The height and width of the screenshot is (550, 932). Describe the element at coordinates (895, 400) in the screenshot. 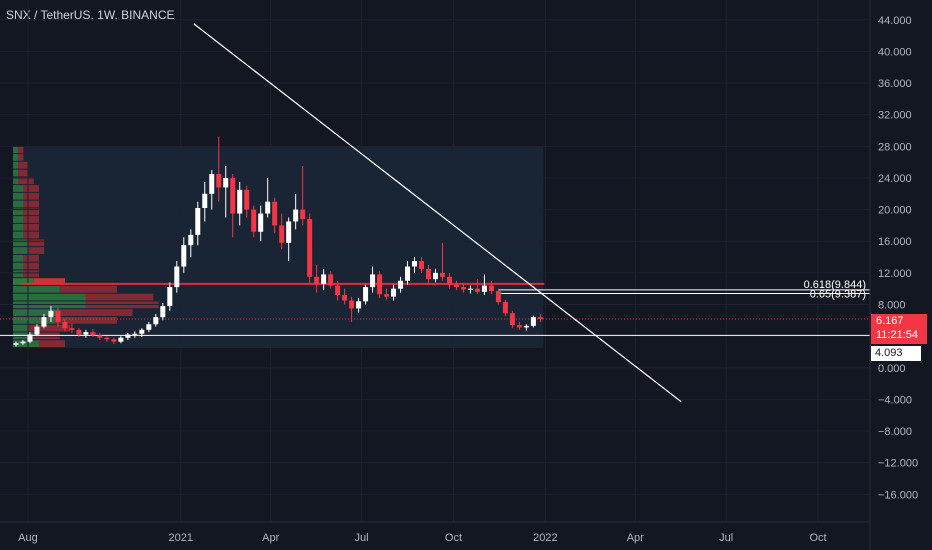

I see `y-tick-label: −4.000` at that location.